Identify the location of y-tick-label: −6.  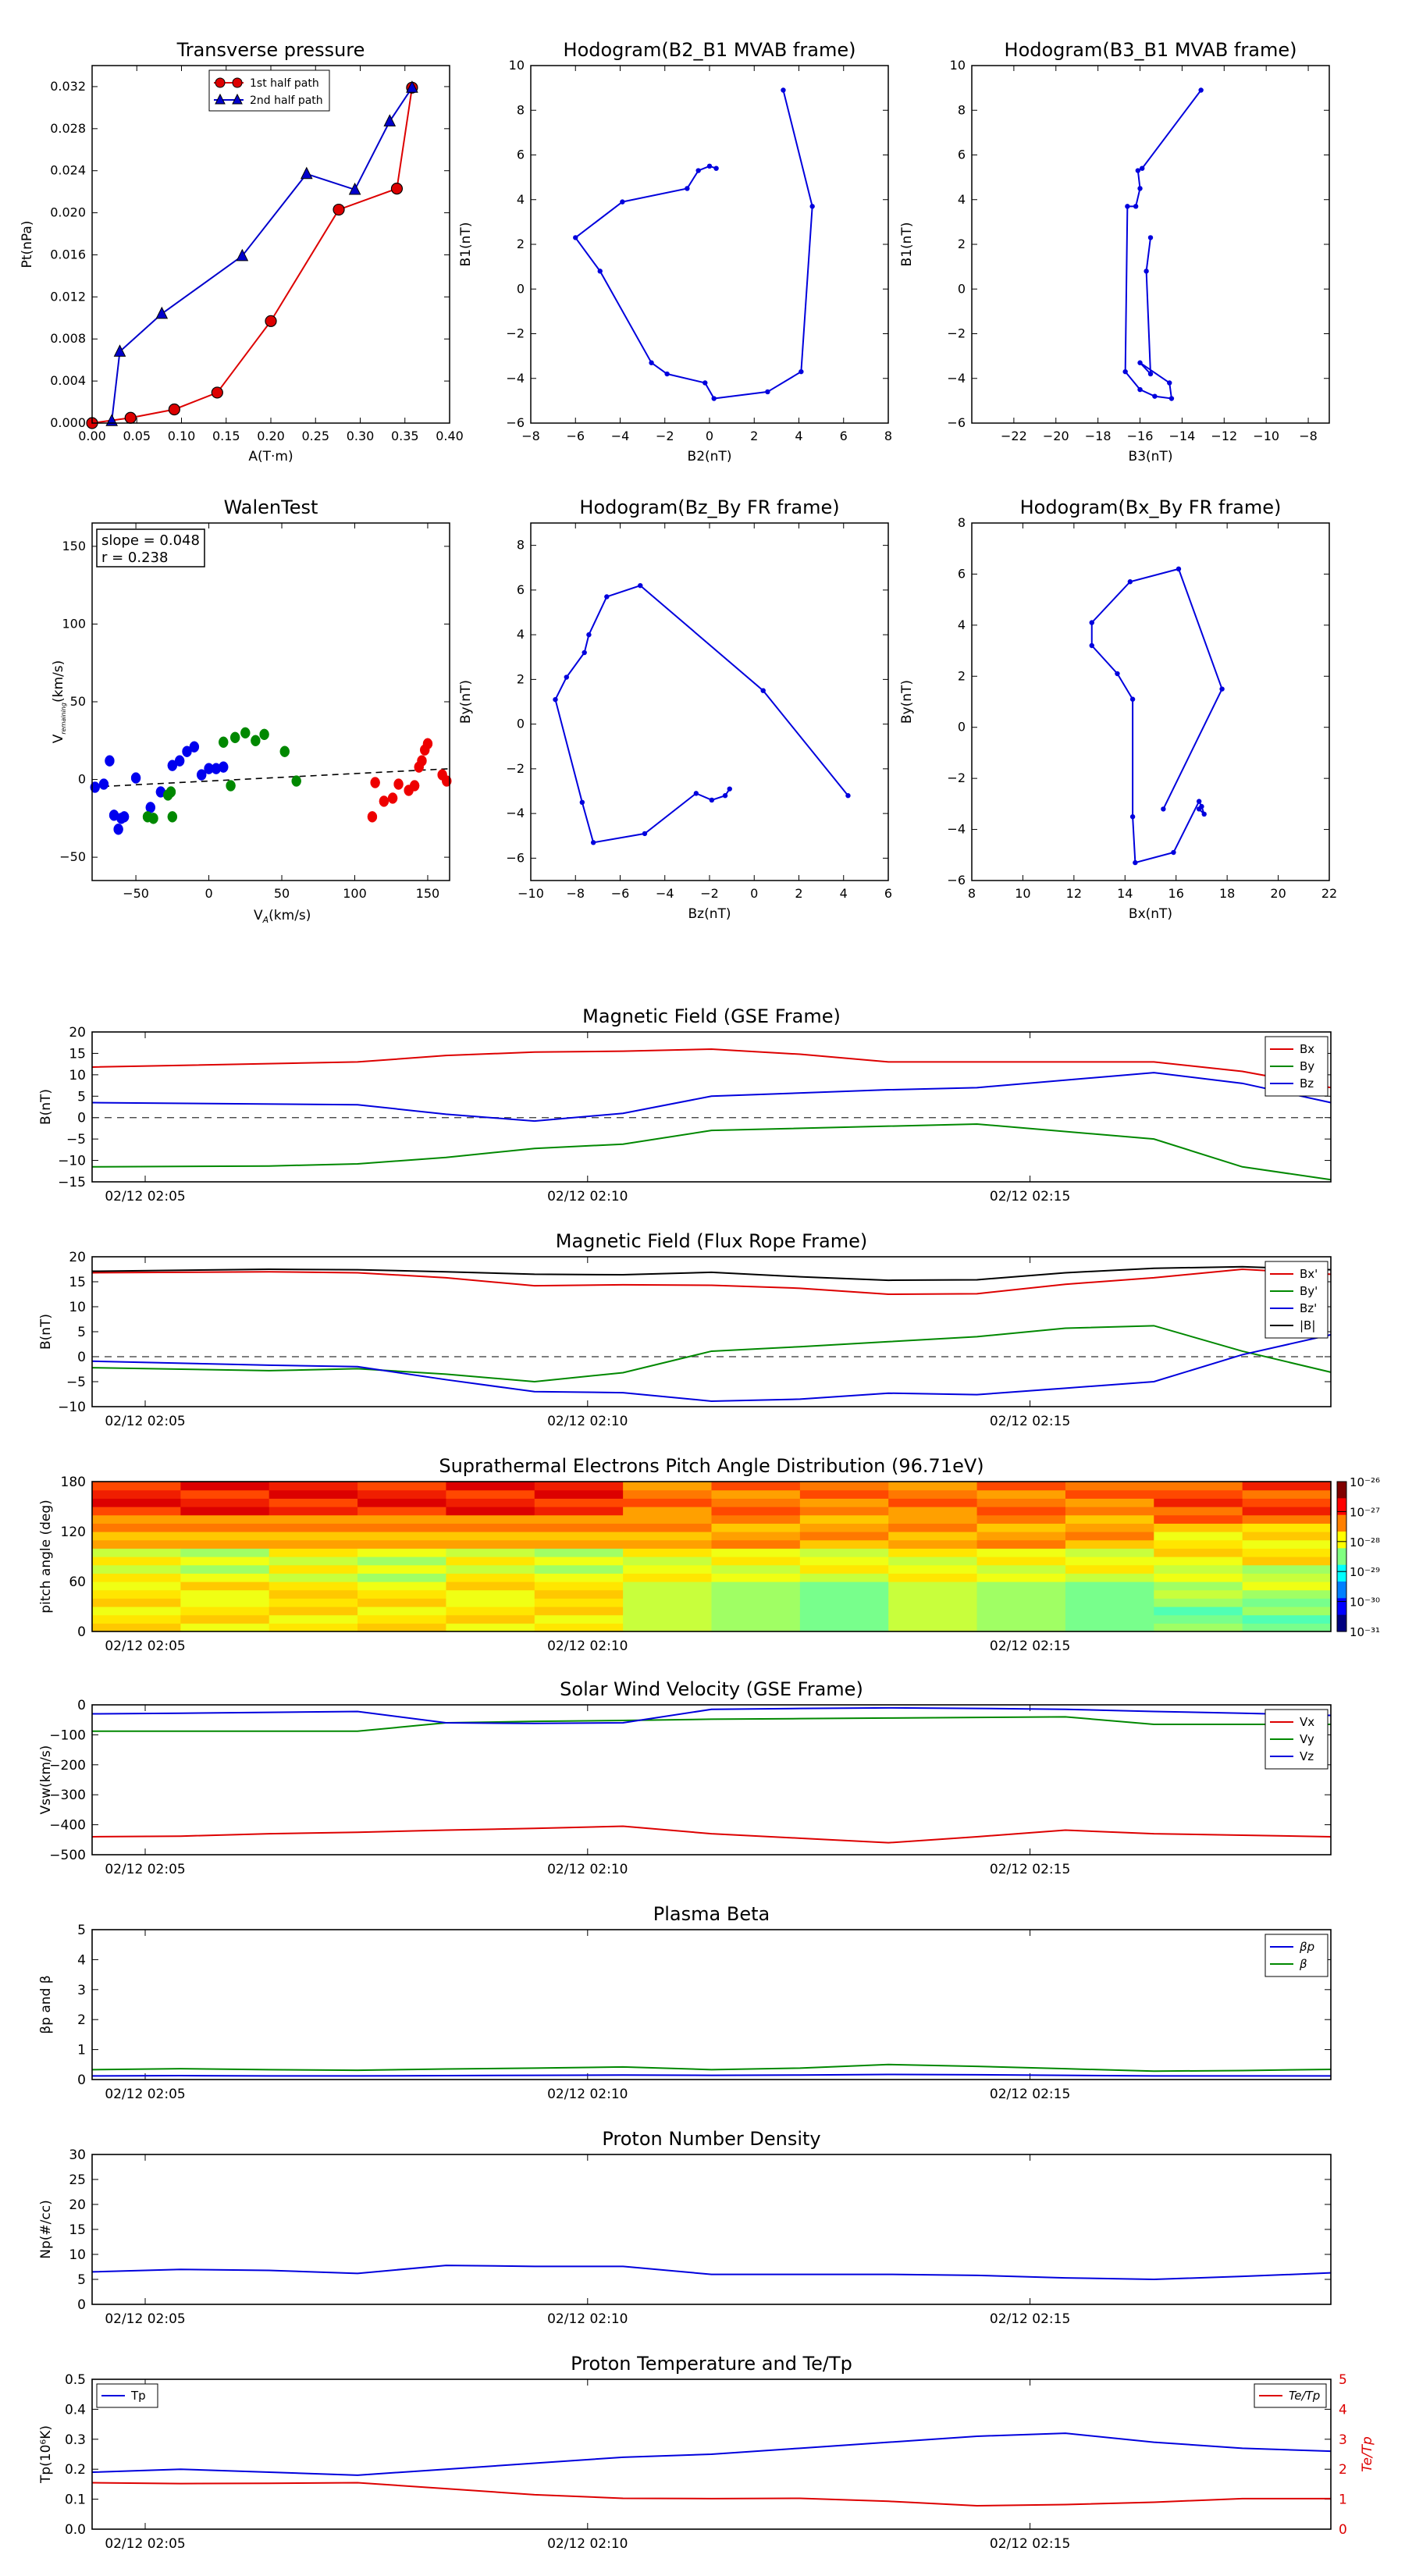
(957, 880).